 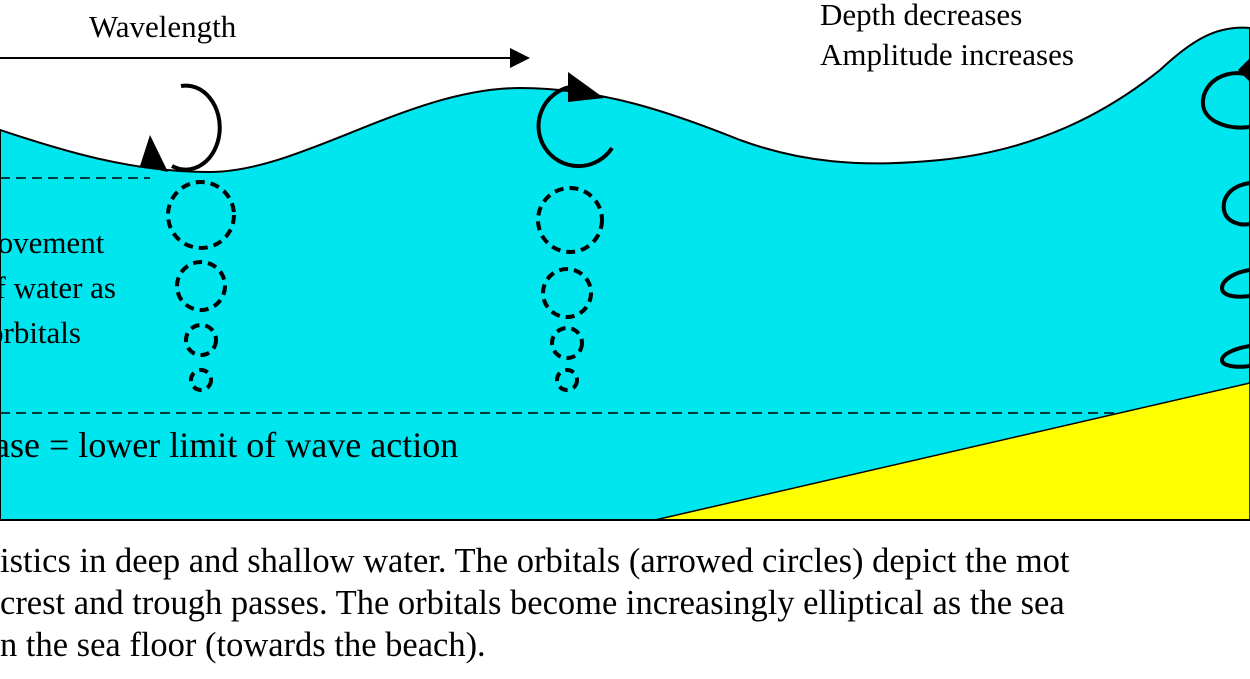 I want to click on orbital-label-line2: of water as, so click(x=58, y=287).